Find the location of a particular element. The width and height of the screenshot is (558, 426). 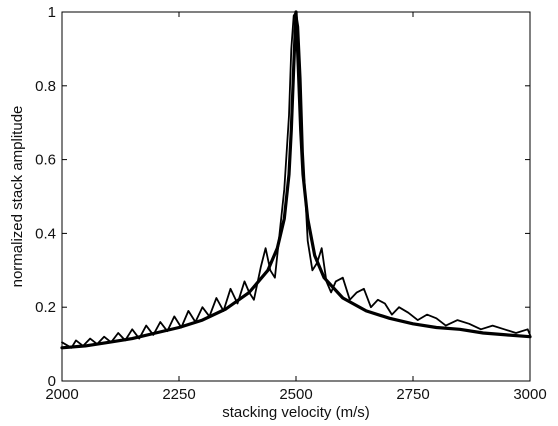

y-tick-label: 0 is located at coordinates (52, 381).